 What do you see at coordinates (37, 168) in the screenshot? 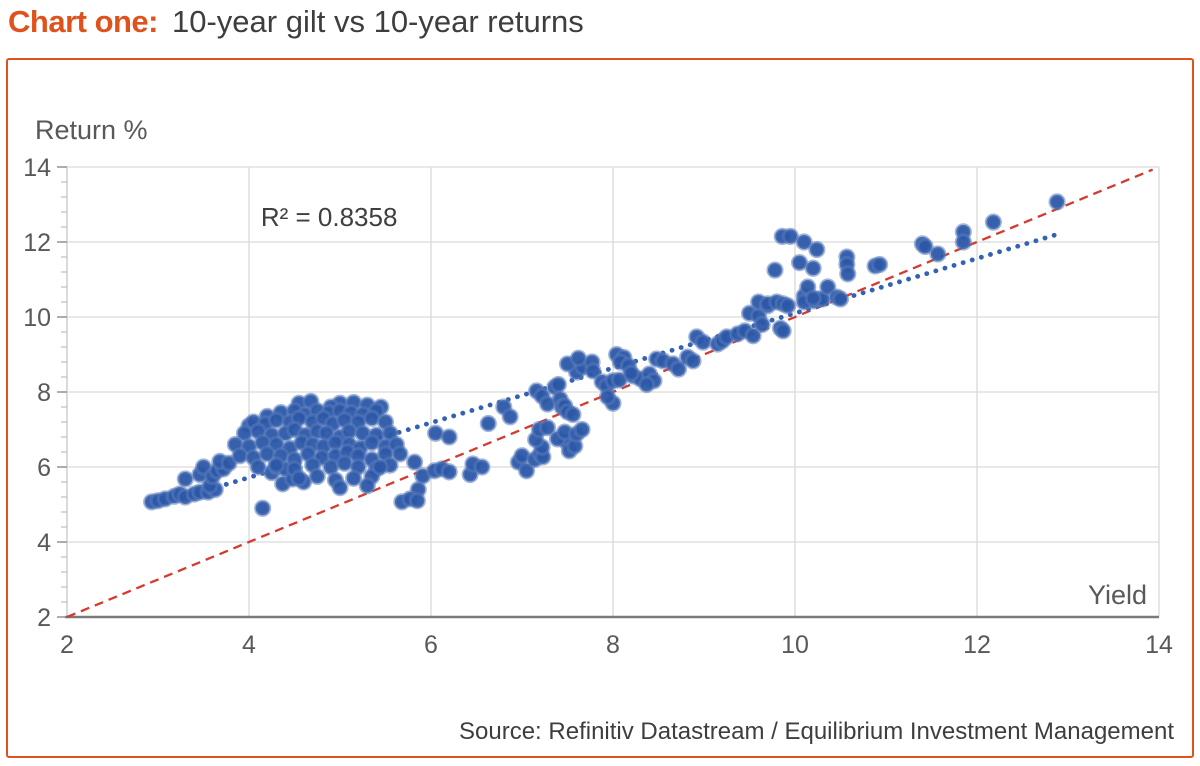
I see `y-tick-label: 14` at bounding box center [37, 168].